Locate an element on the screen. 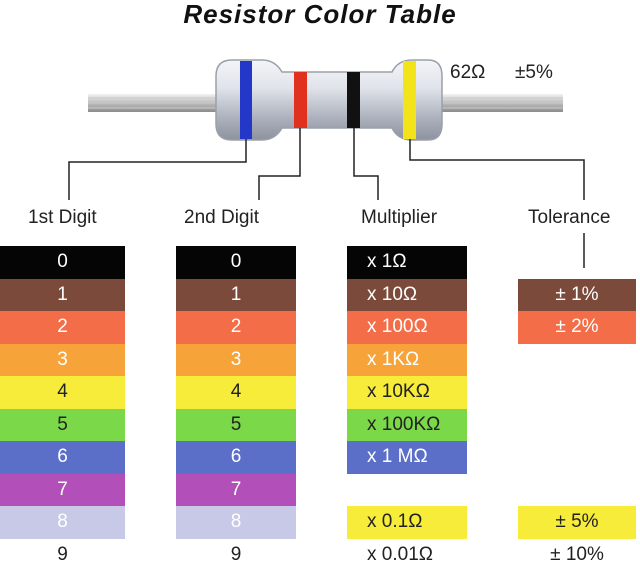 This screenshot has width=640, height=573. digit2-cell-4: 4 is located at coordinates (236, 392).